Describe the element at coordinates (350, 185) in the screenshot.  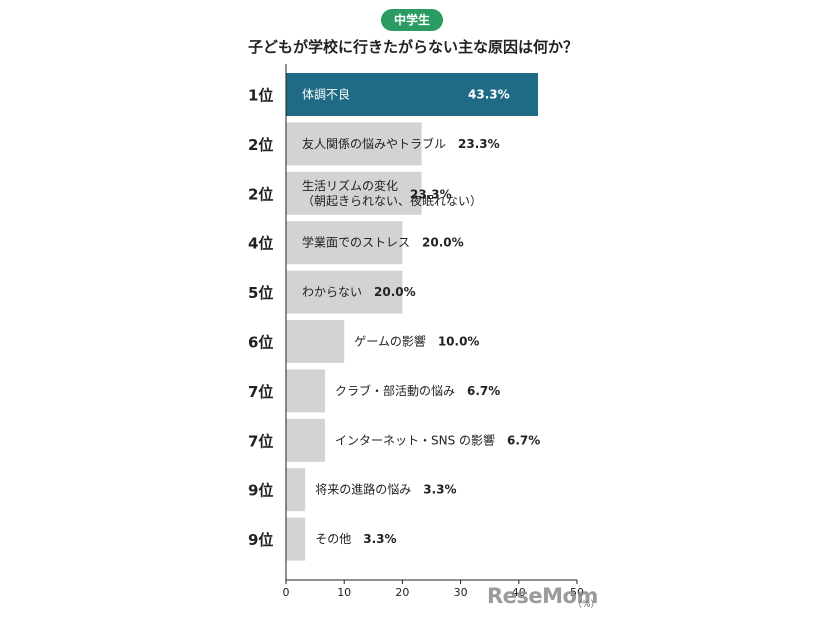
I see `category-label: 生活リズムの変化` at that location.